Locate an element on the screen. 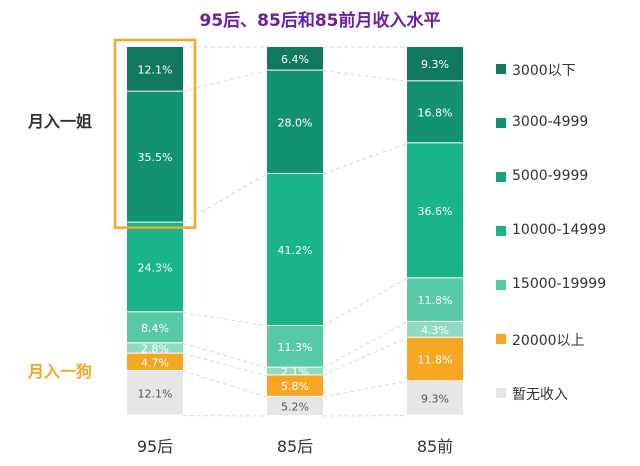 This screenshot has height=466, width=640. legend-label: 5000-9999 is located at coordinates (550, 176).